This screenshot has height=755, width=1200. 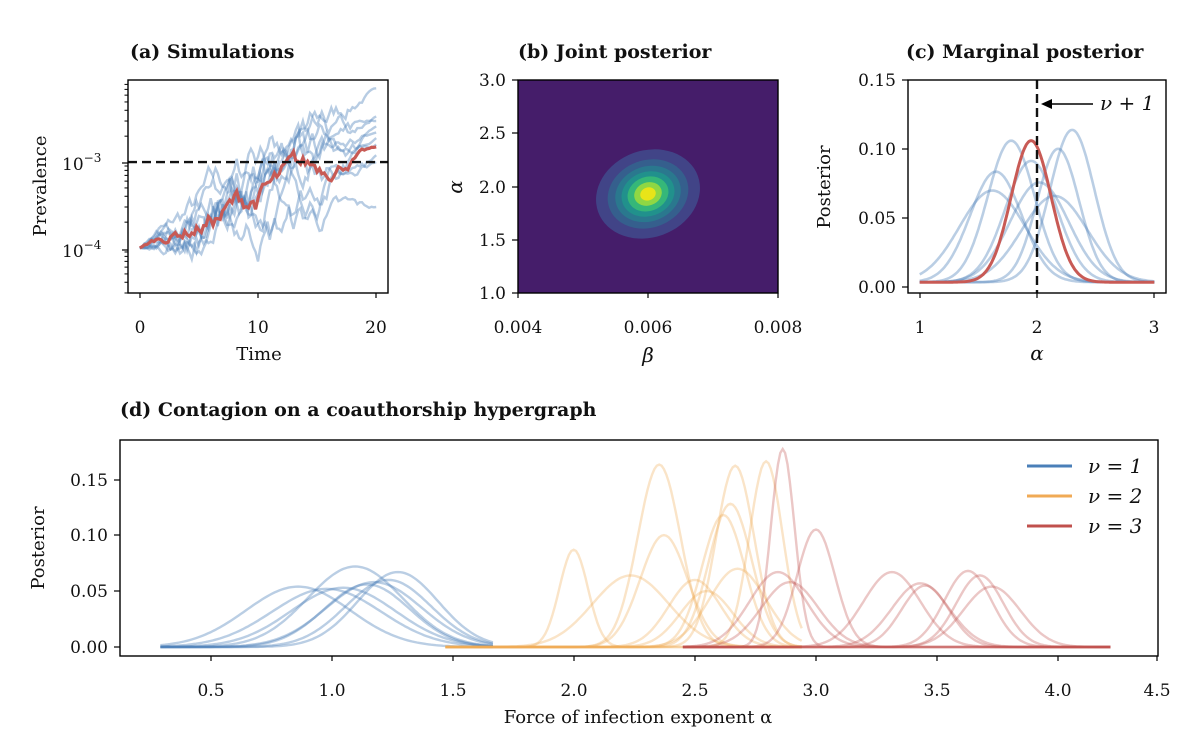 I want to click on y-tick-label: 2.0, so click(x=492, y=188).